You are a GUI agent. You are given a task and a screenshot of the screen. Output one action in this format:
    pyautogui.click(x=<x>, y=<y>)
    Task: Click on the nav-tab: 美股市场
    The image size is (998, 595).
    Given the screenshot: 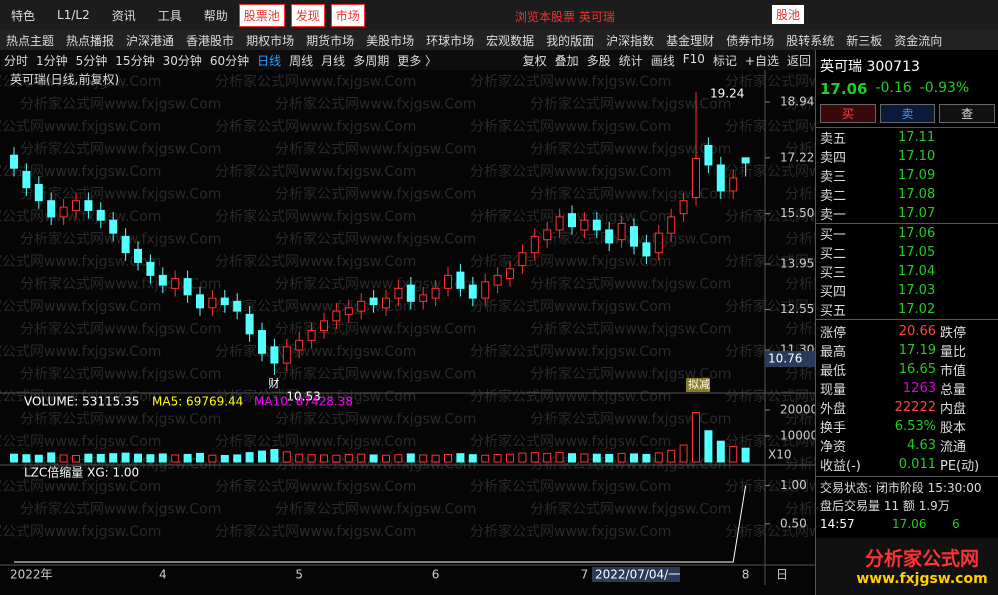 What is the action you would take?
    pyautogui.click(x=390, y=40)
    